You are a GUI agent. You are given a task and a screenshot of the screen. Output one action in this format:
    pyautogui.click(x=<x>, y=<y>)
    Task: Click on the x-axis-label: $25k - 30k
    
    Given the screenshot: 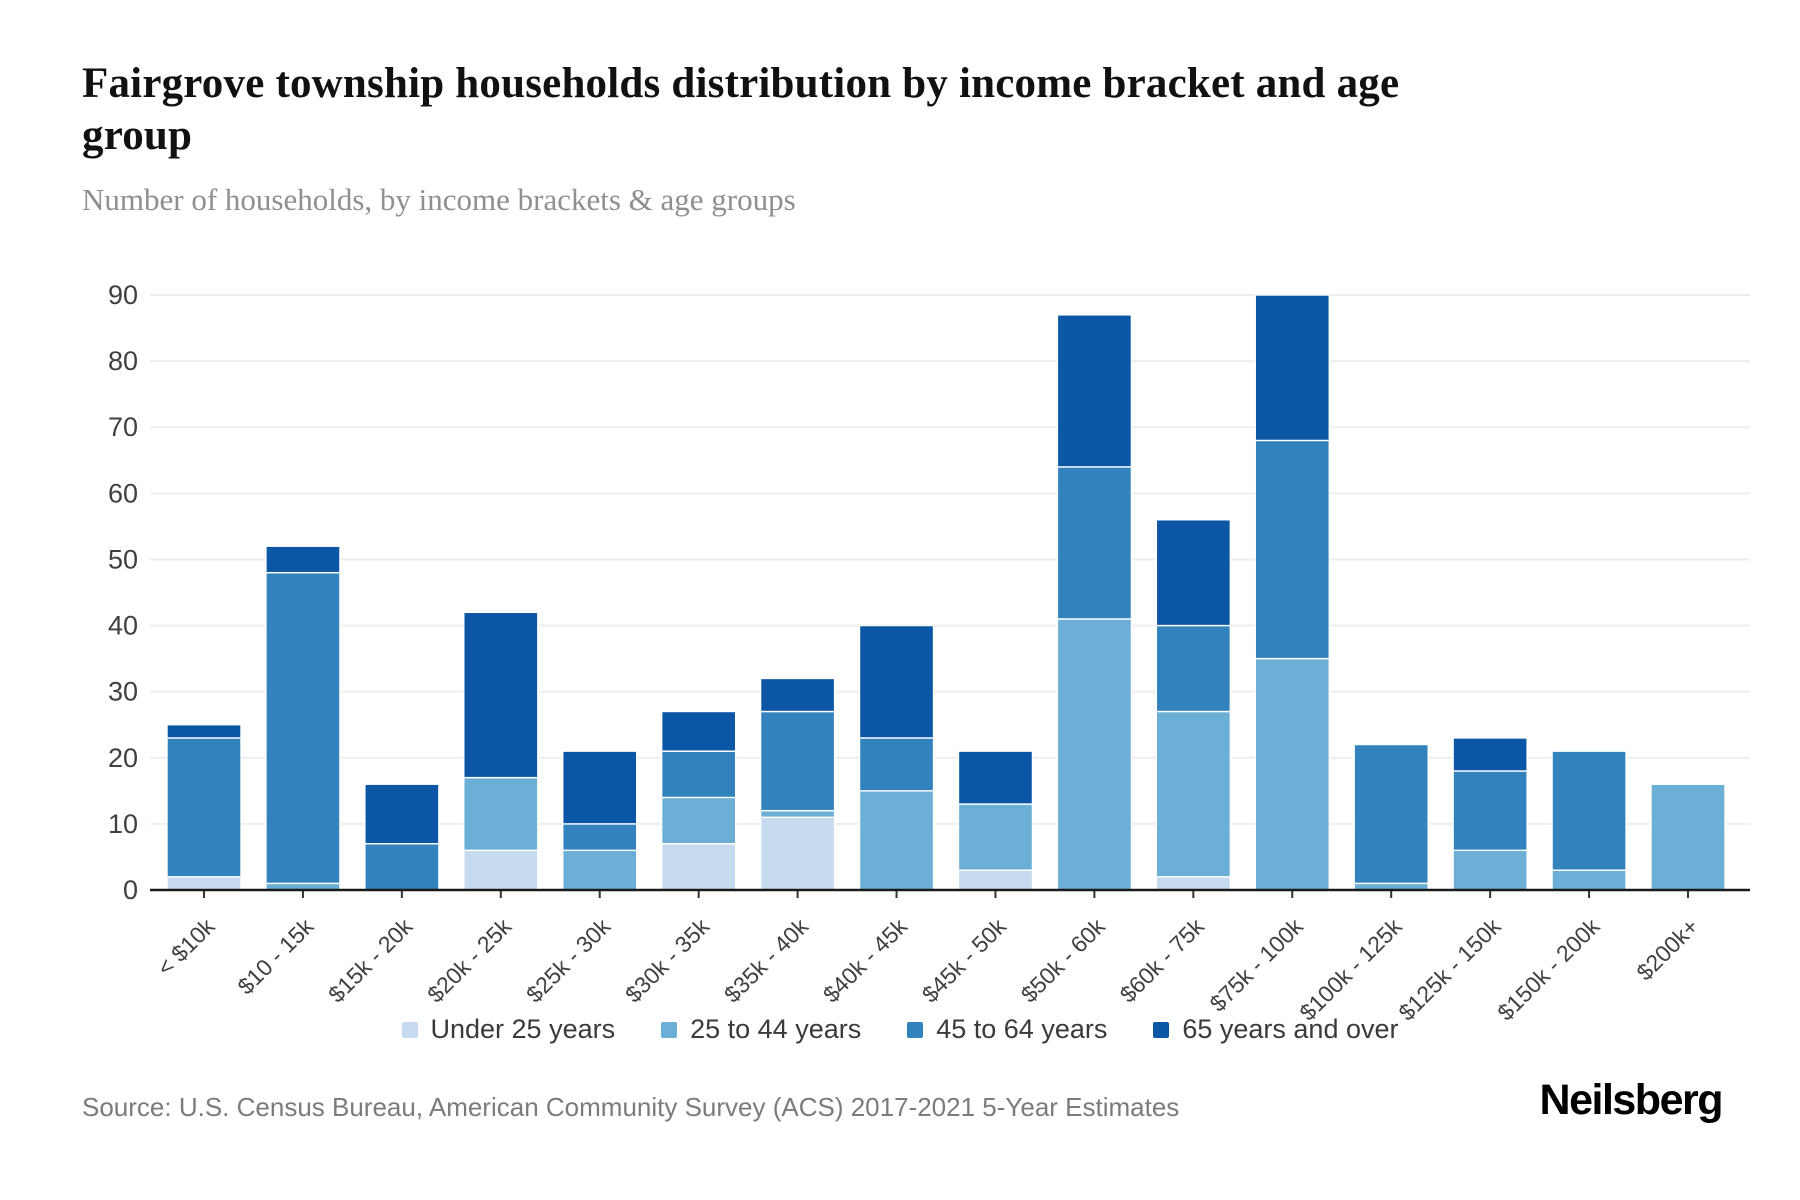 What is the action you would take?
    pyautogui.click(x=568, y=960)
    